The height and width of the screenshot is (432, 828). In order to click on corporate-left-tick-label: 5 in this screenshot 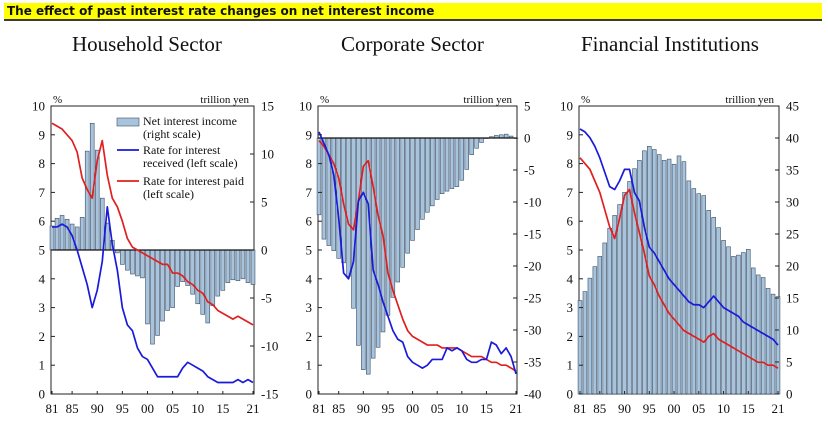, I will do `click(309, 250)`.